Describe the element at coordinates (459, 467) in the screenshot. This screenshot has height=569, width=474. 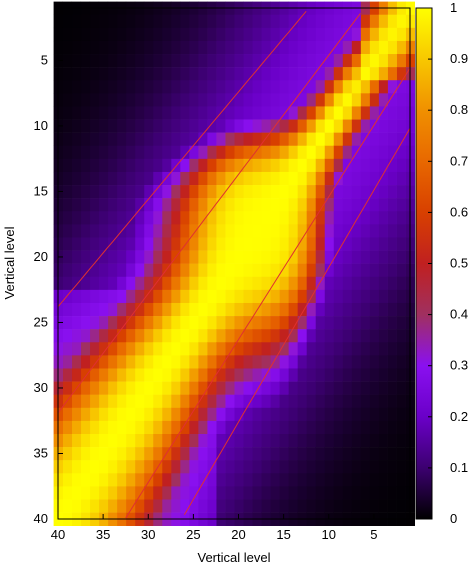
I see `colorbar-tick-label: 0.1` at that location.